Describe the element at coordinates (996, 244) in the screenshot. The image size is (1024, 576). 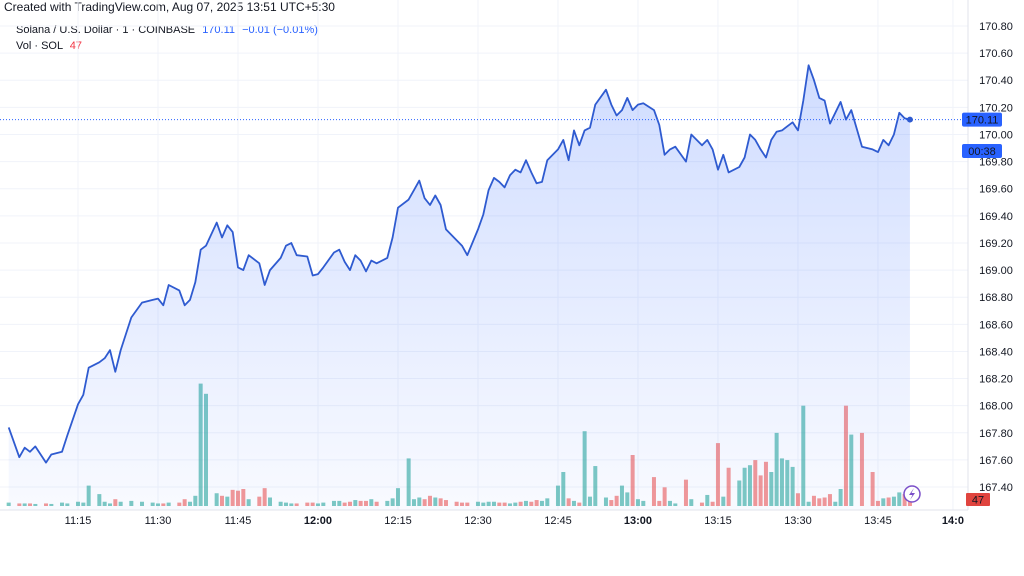
I see `price-tick-label: 169.20` at that location.